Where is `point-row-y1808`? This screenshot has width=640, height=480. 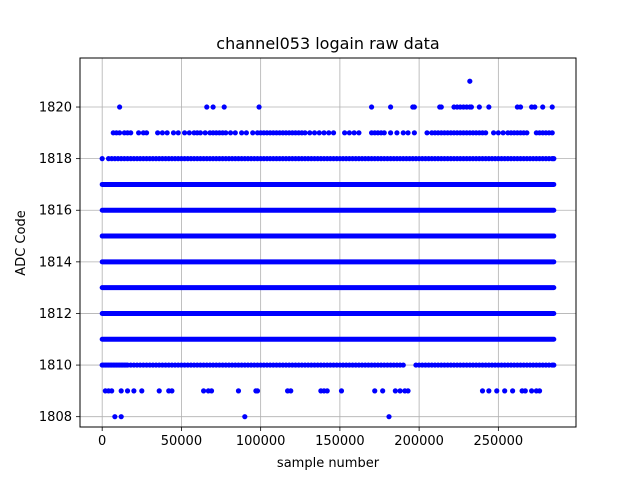 point-row-y1808 is located at coordinates (252, 417).